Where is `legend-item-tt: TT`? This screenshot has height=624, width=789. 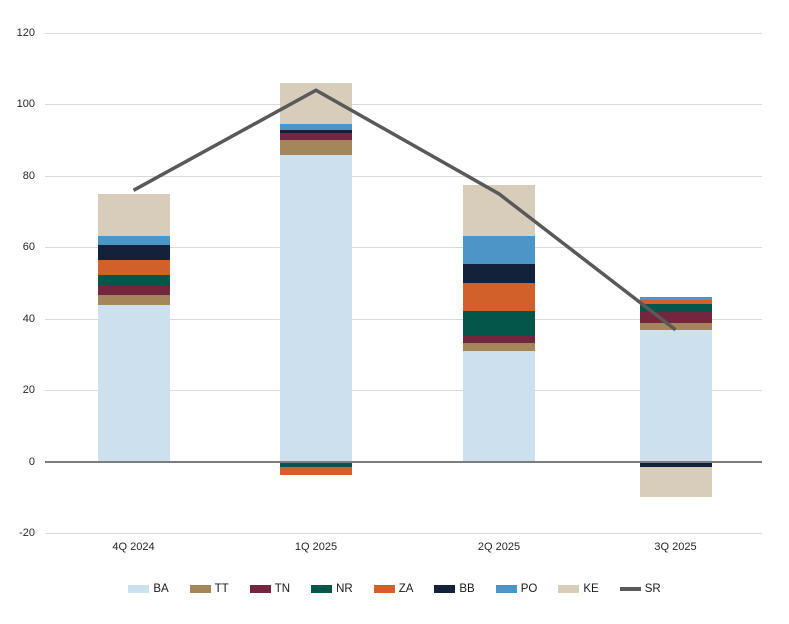 legend-item-tt: TT is located at coordinates (209, 589).